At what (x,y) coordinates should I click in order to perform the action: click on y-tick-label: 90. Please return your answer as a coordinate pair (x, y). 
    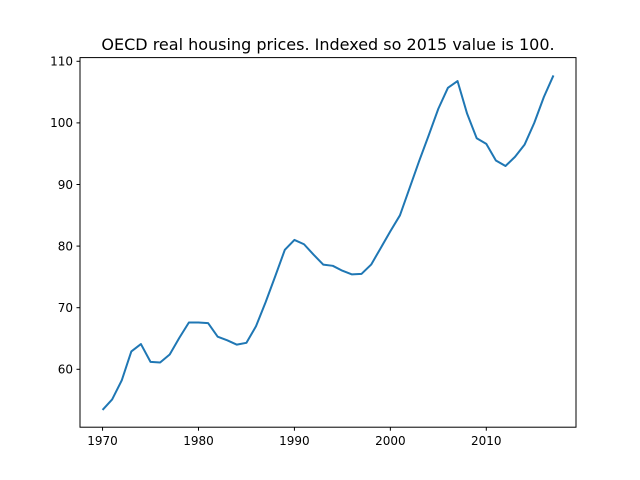
    Looking at the image, I should click on (65, 185).